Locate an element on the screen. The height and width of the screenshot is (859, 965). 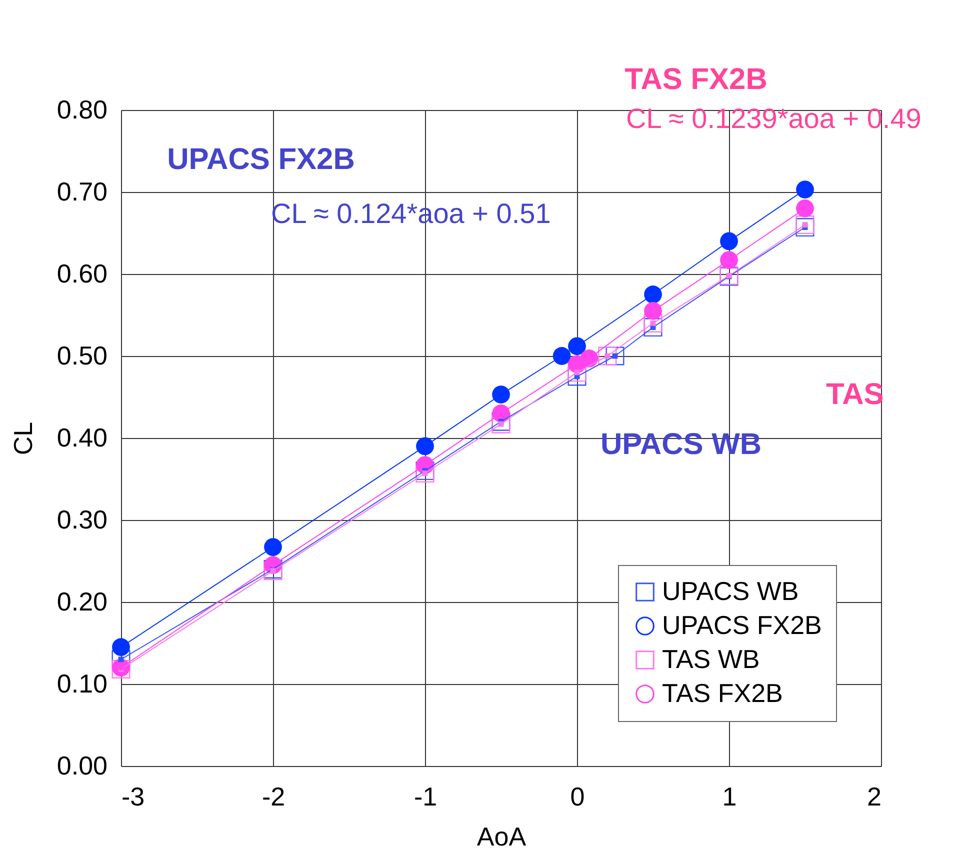
y-axis-title: CL is located at coordinates (23, 439).